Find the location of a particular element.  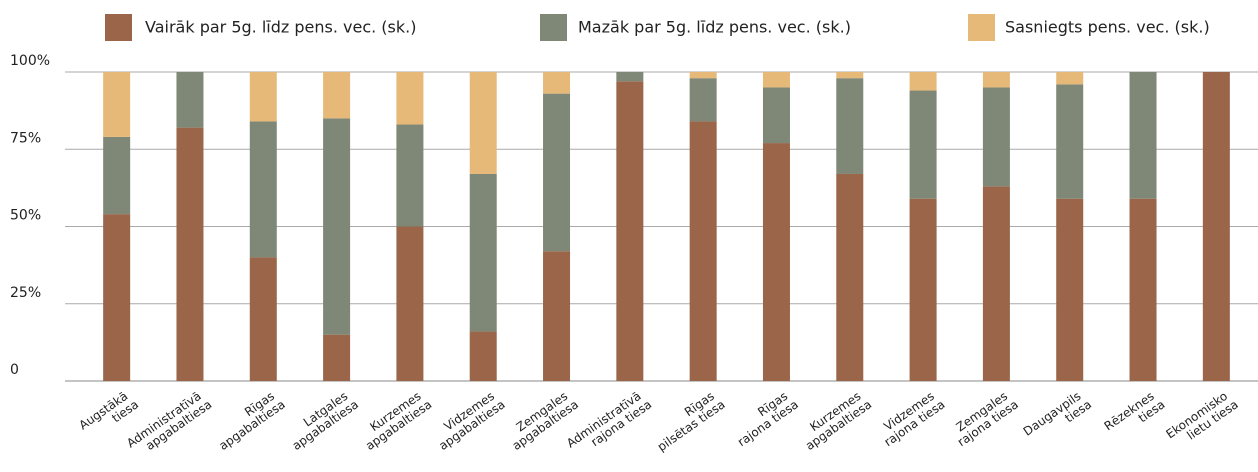

y-tick-label: 50% is located at coordinates (25, 216).